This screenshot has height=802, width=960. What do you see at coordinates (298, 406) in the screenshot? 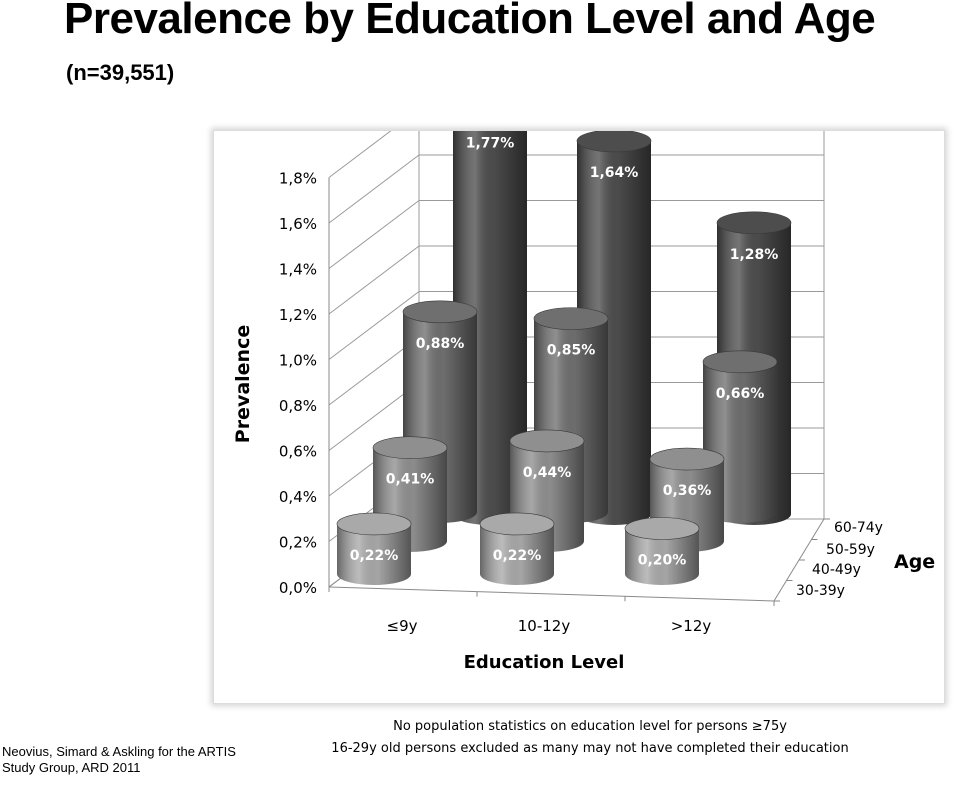
I see `y-tick-label: 0,8%` at bounding box center [298, 406].